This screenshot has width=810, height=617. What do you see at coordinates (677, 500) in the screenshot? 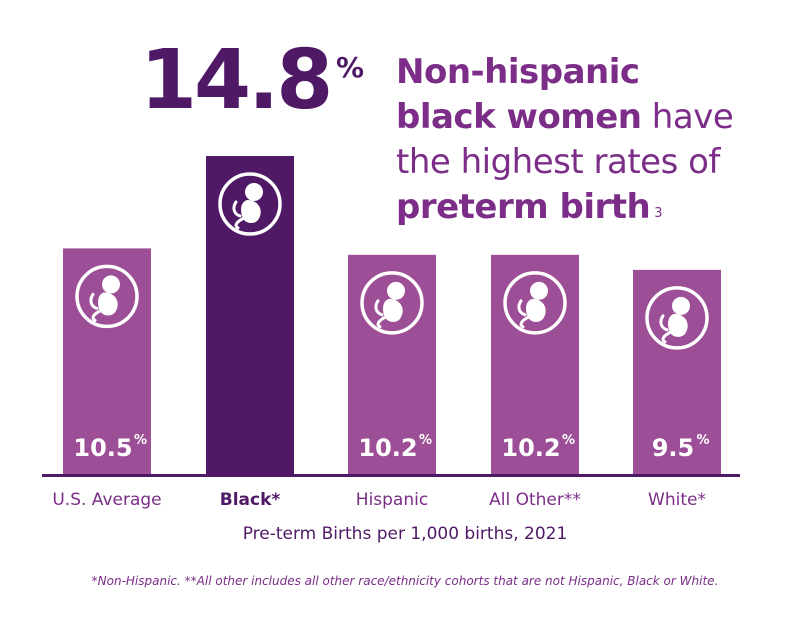
I see `x-tick-label: White*` at bounding box center [677, 500].